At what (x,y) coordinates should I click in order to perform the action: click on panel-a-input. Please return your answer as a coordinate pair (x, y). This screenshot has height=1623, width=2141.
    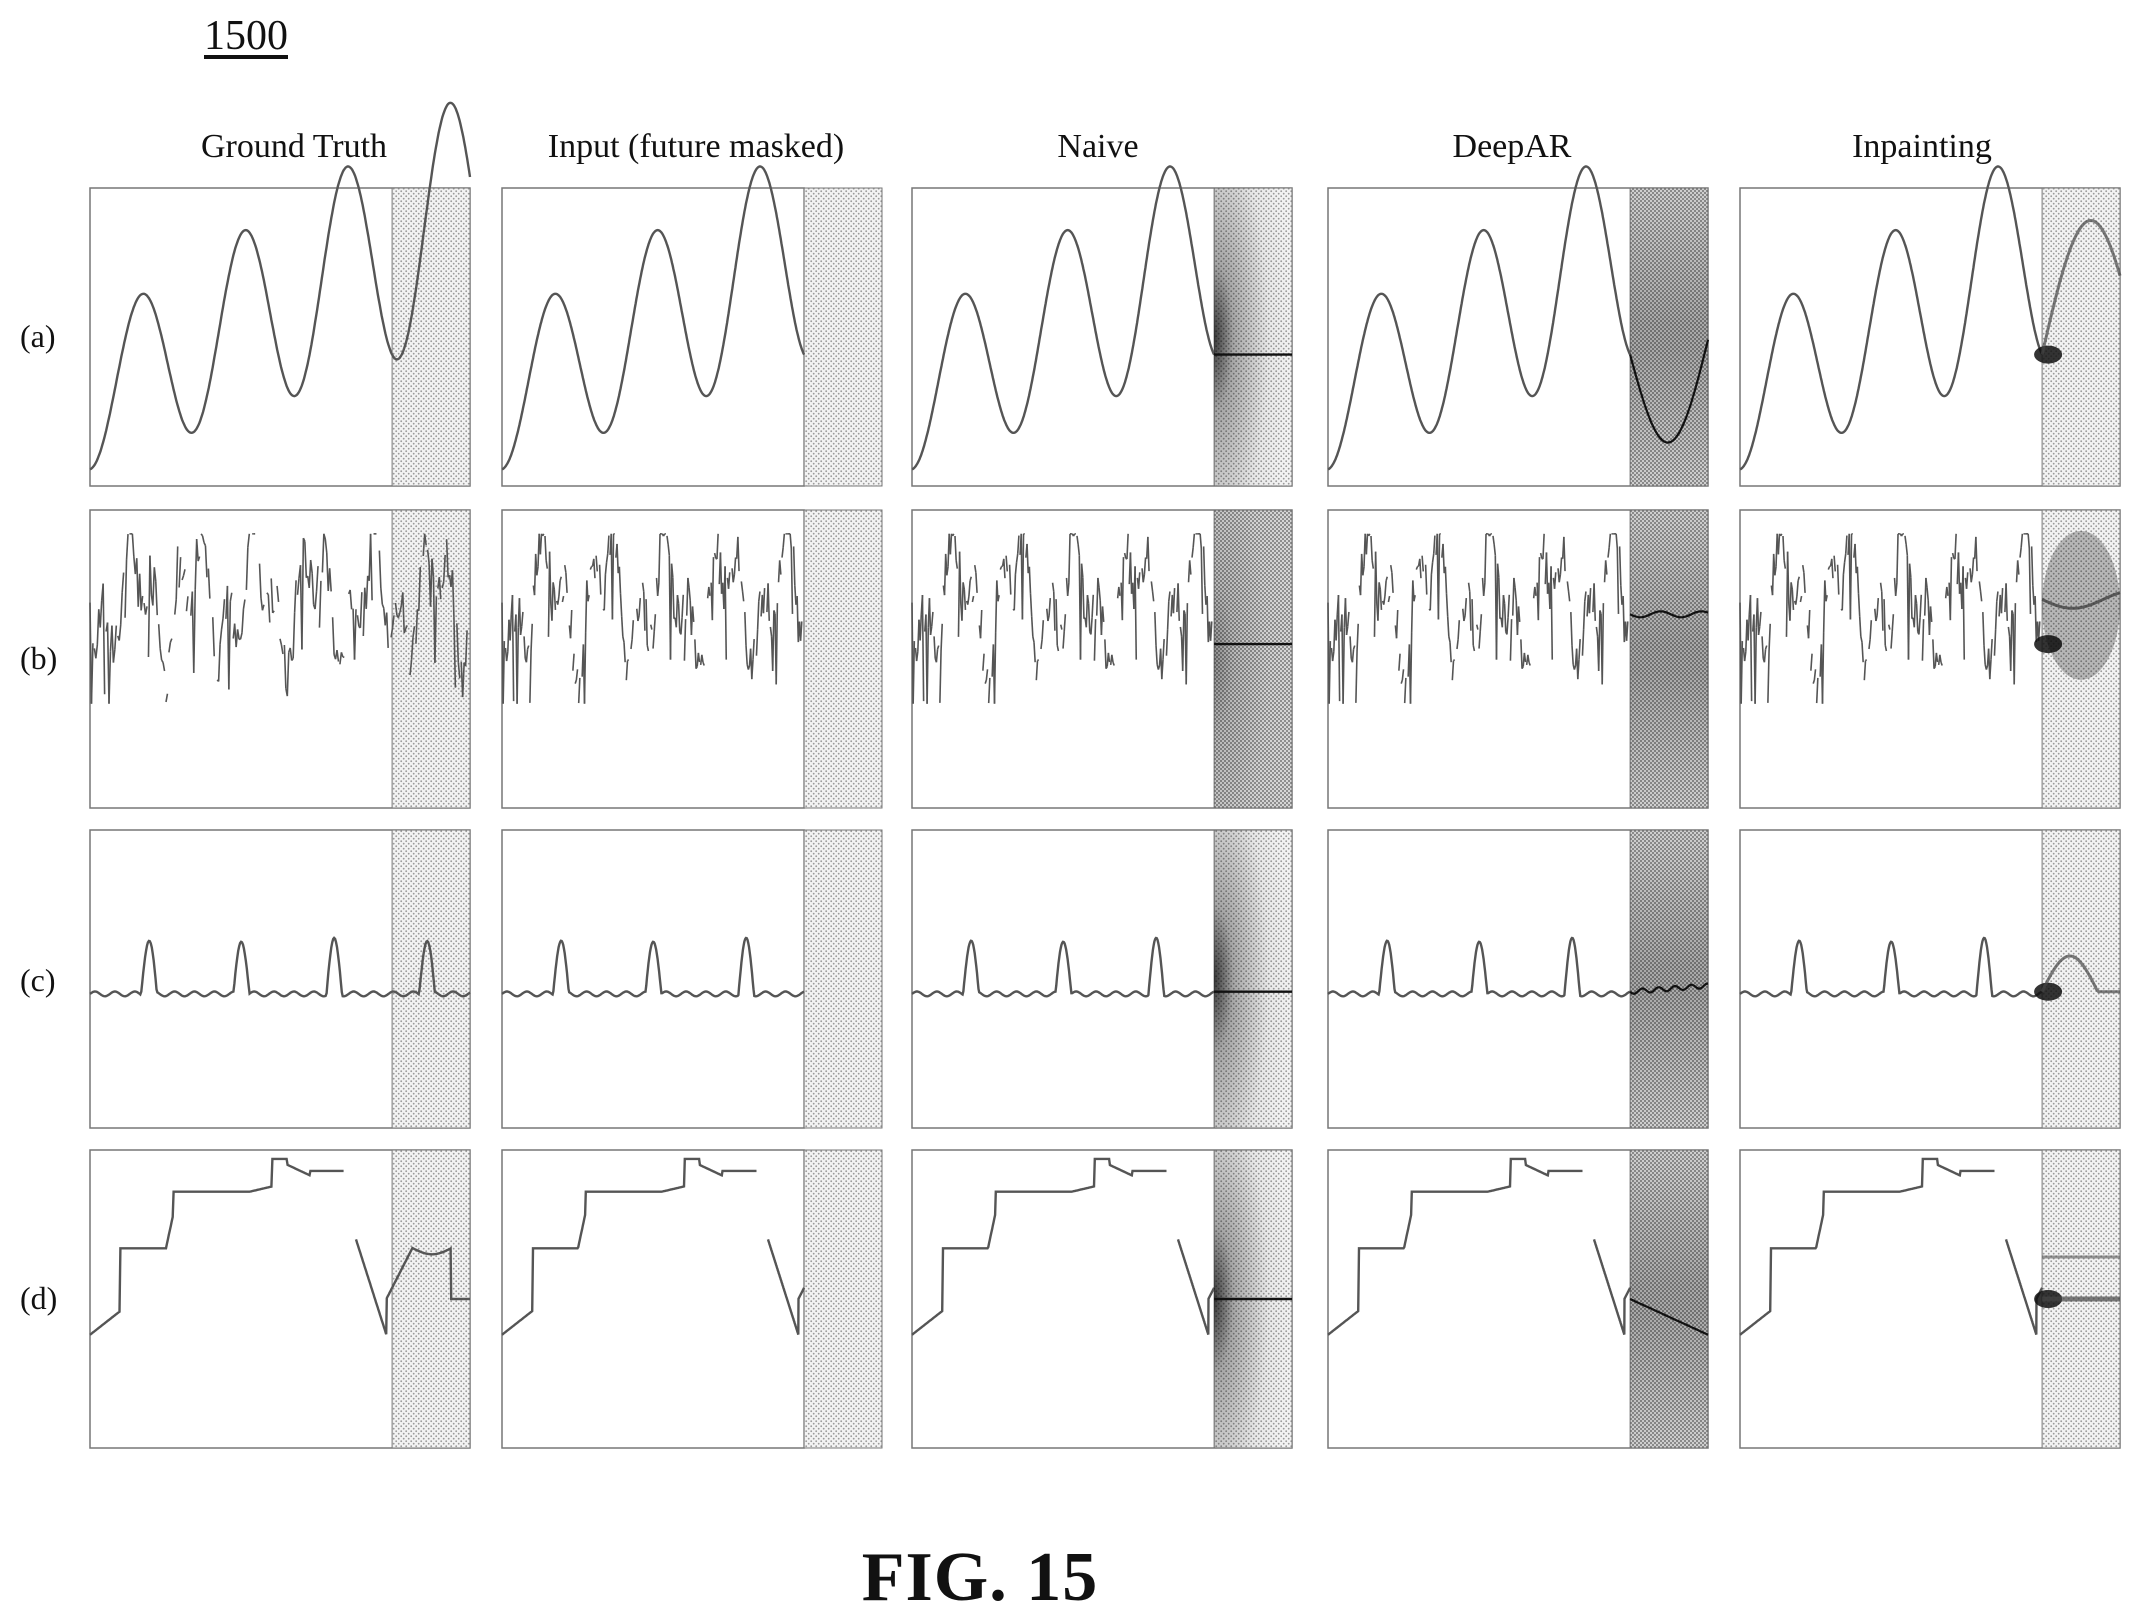
    Looking at the image, I should click on (692, 326).